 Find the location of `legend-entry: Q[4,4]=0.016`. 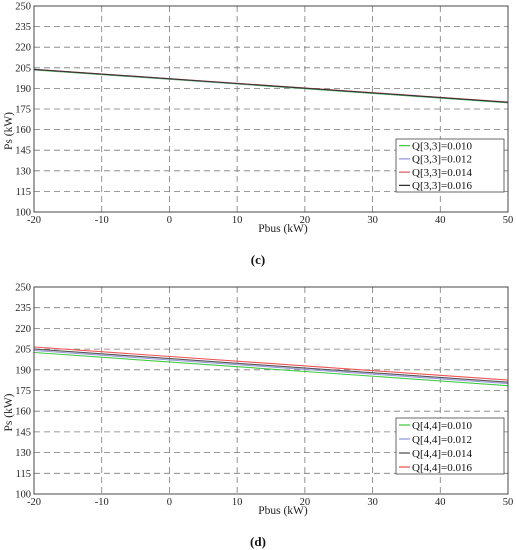

legend-entry: Q[4,4]=0.016 is located at coordinates (442, 468).